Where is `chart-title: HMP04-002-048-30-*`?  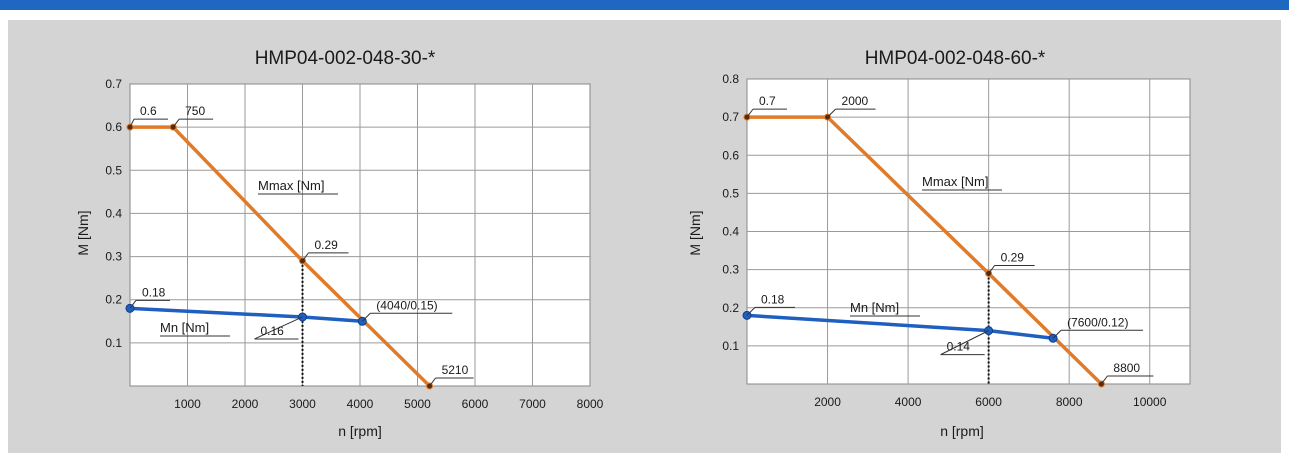 chart-title: HMP04-002-048-30-* is located at coordinates (345, 58).